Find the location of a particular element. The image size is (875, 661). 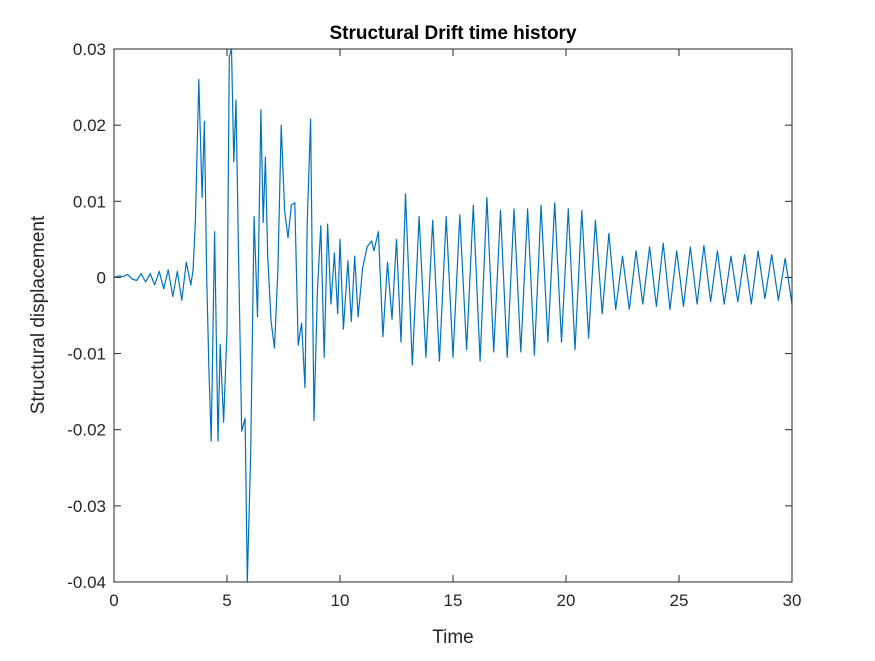

y-tick-label: 0.02 is located at coordinates (89, 125).